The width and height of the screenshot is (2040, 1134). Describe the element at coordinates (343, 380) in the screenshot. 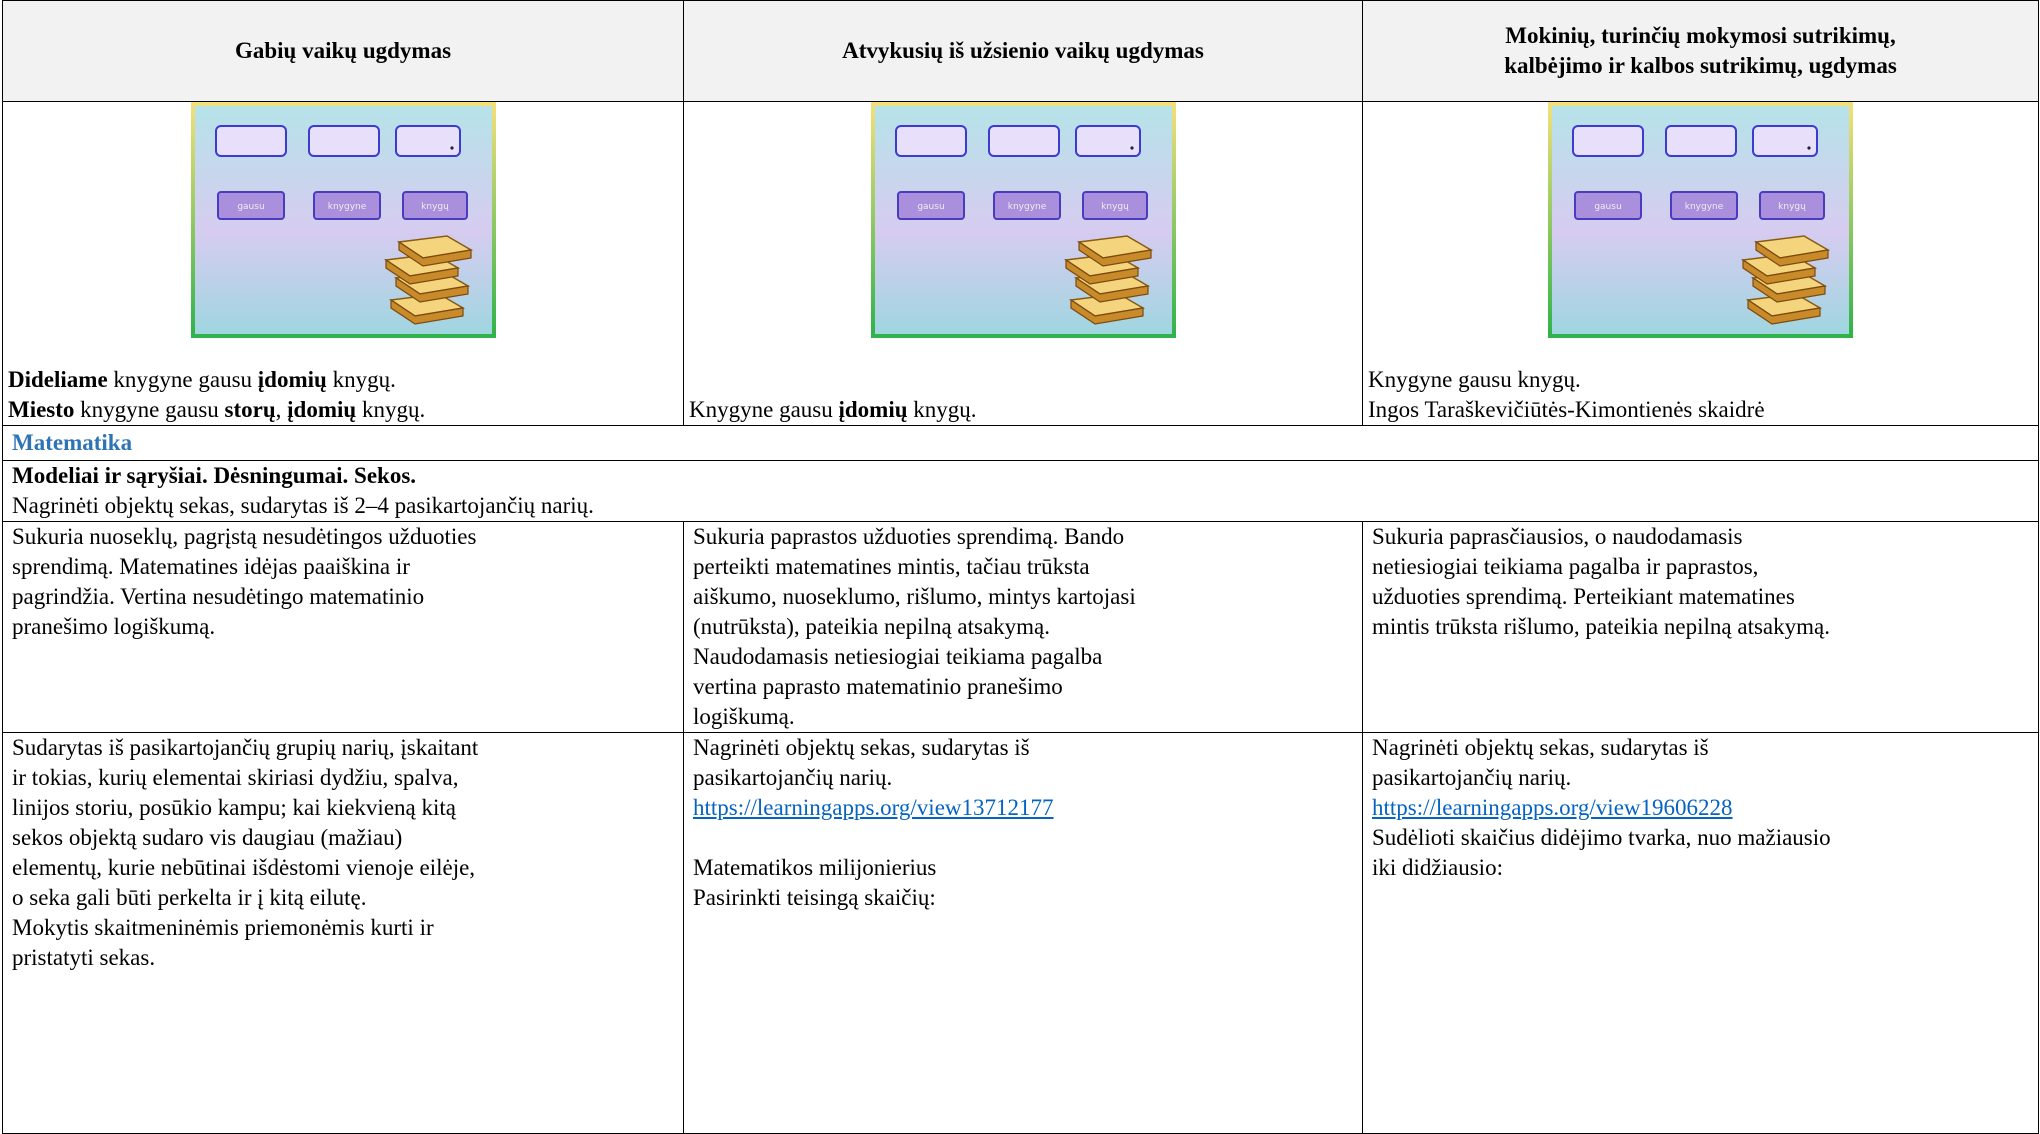

I see `caption-line: Dideliame knygyne gausu įdomių knygų.` at that location.